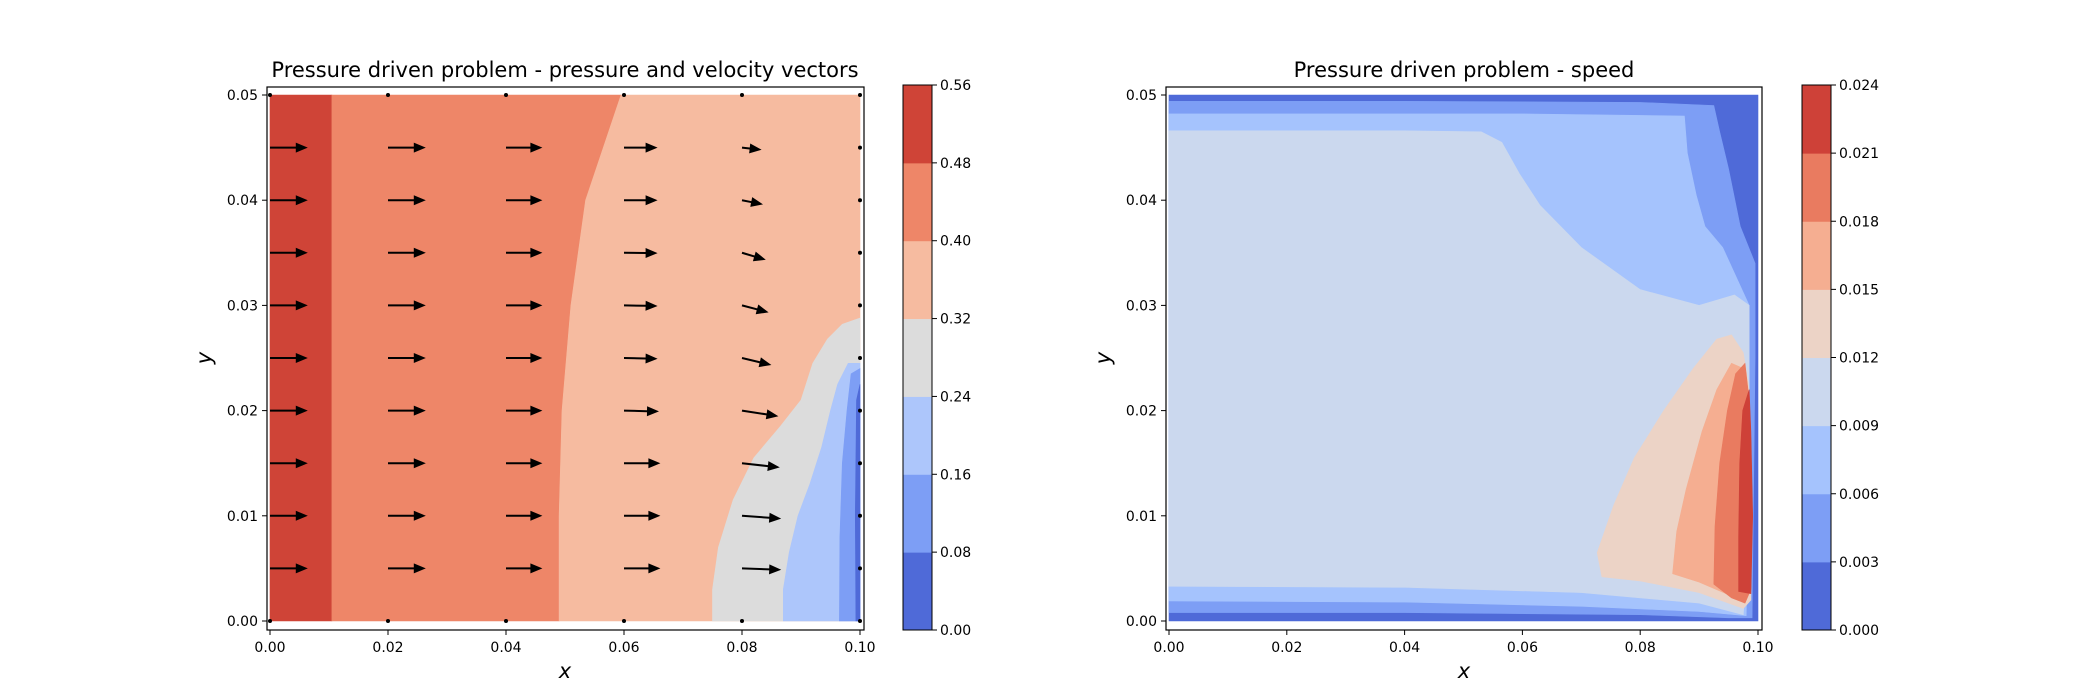 This screenshot has width=2100, height=700. I want to click on pressure-panel-xlabel: x, so click(565, 671).